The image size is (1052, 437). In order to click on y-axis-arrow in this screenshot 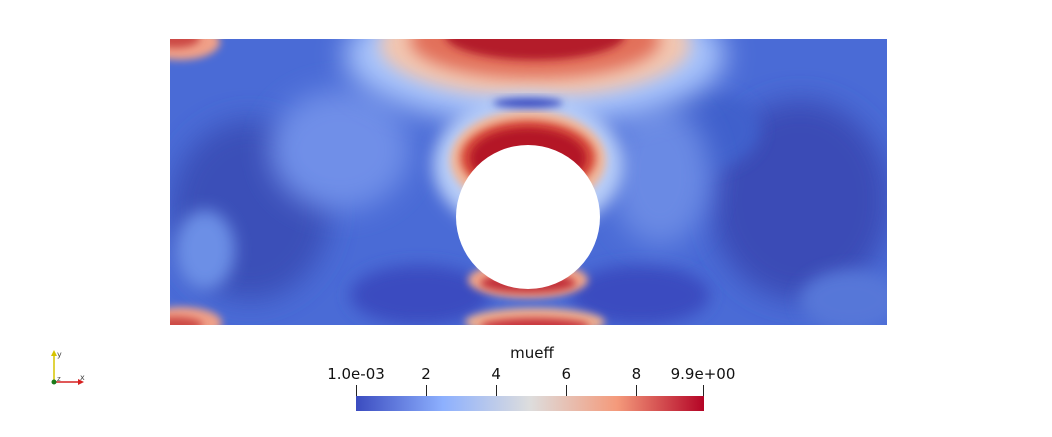, I will do `click(54, 353)`.